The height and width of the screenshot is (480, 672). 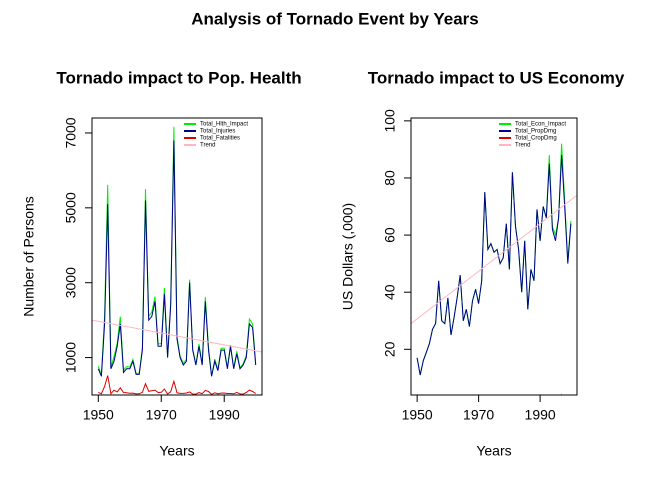 What do you see at coordinates (71, 282) in the screenshot?
I see `y-tick-label: 3000` at bounding box center [71, 282].